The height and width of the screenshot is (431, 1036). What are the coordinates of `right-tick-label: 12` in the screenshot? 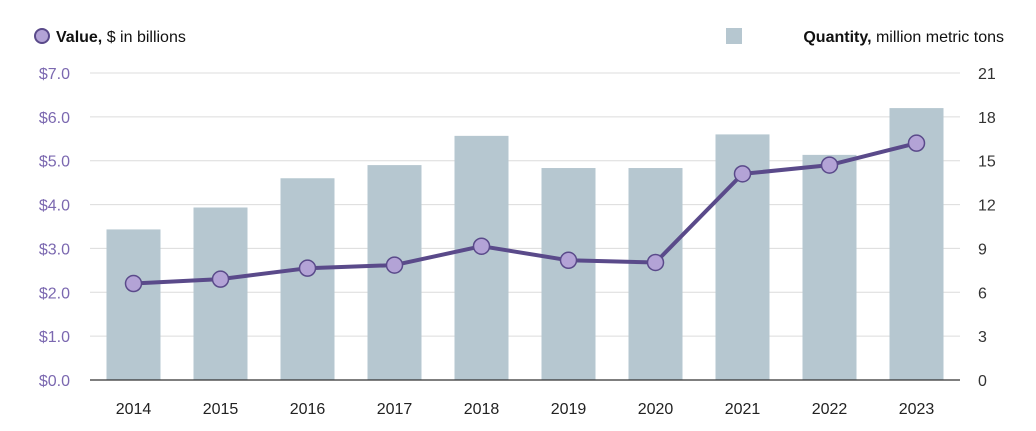 It's located at (987, 206).